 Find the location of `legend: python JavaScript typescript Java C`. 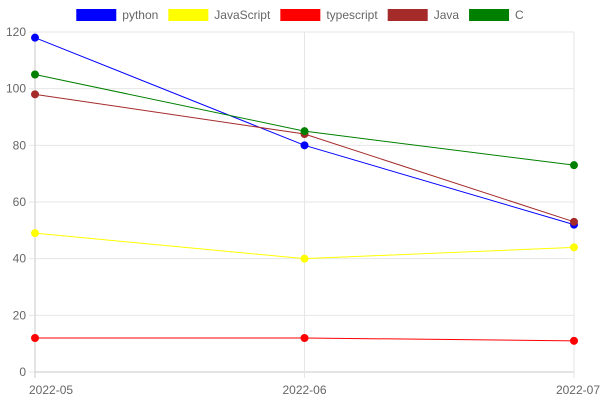

legend: python JavaScript typescript Java C is located at coordinates (300, 15).